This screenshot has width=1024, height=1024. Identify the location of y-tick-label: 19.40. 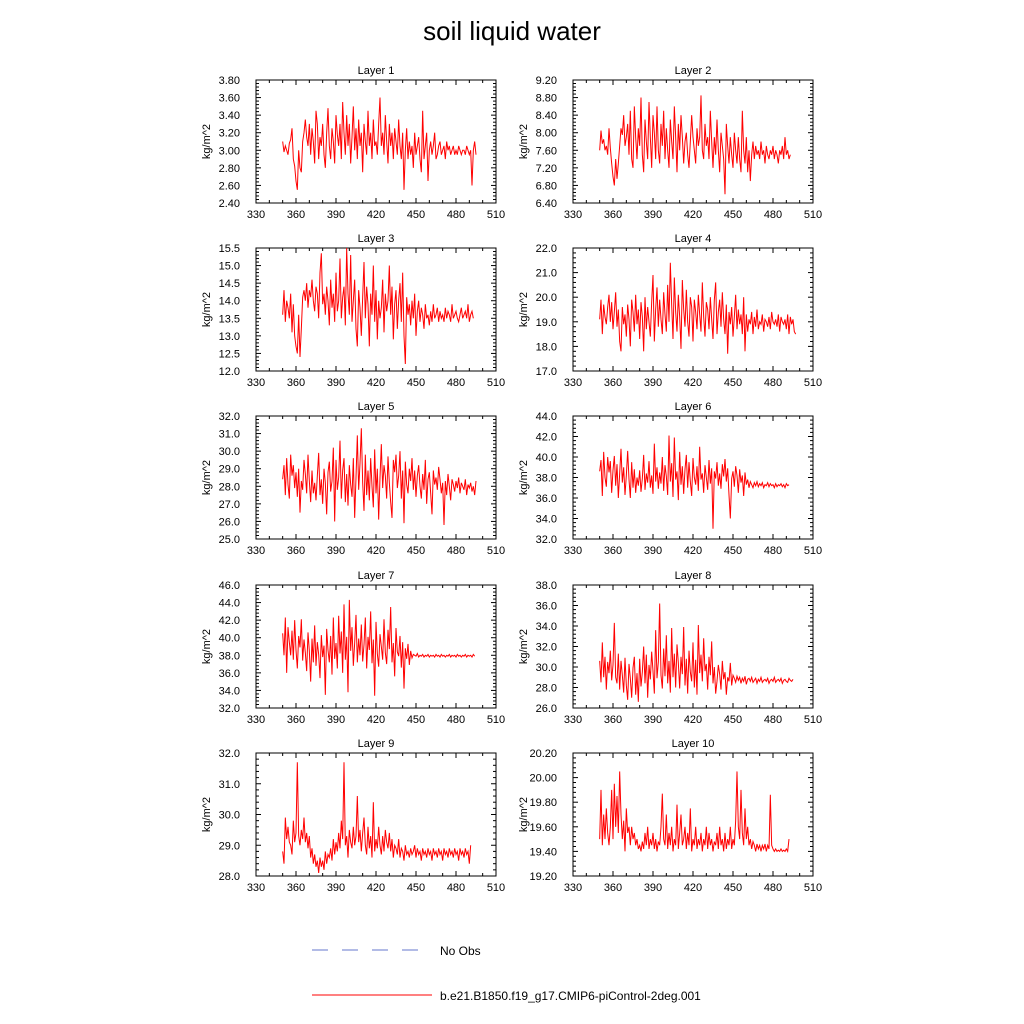
(543, 852).